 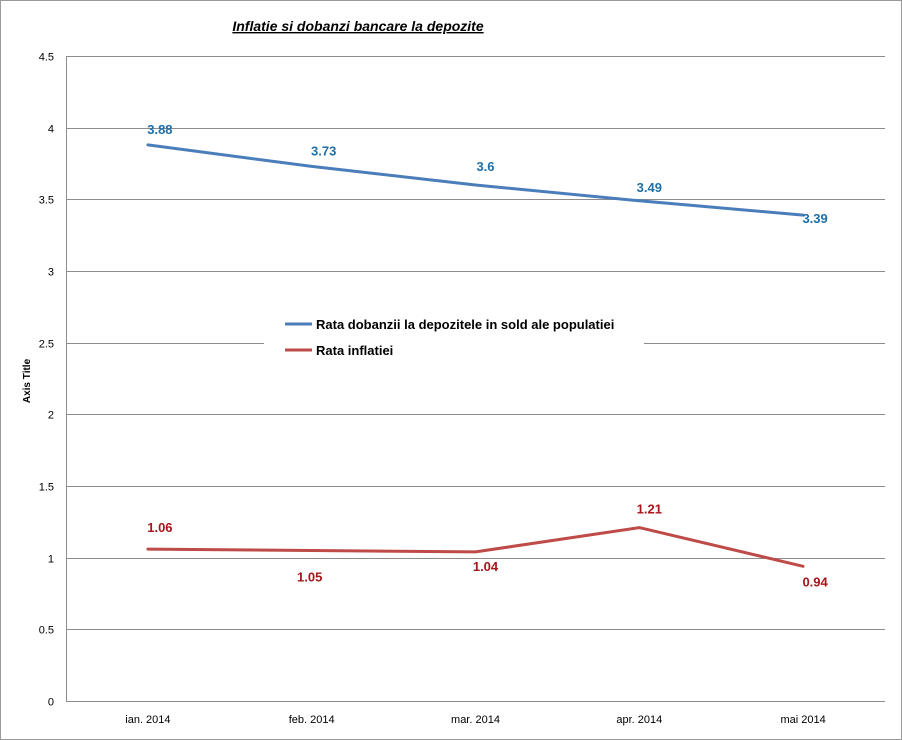 What do you see at coordinates (46, 58) in the screenshot?
I see `y-tick-label: 4.5` at bounding box center [46, 58].